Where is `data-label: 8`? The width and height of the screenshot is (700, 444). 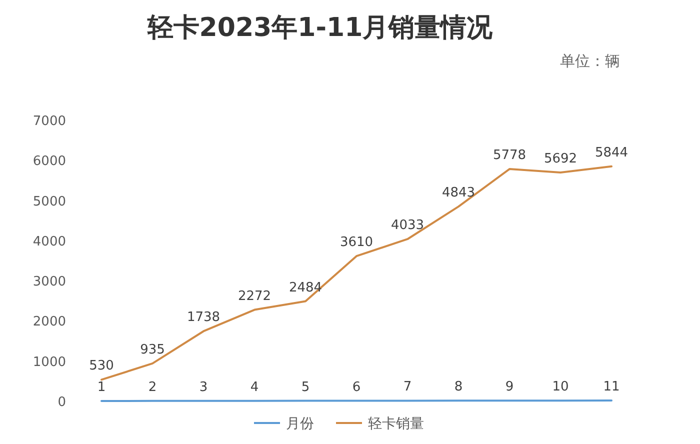 data-label: 8 is located at coordinates (458, 387).